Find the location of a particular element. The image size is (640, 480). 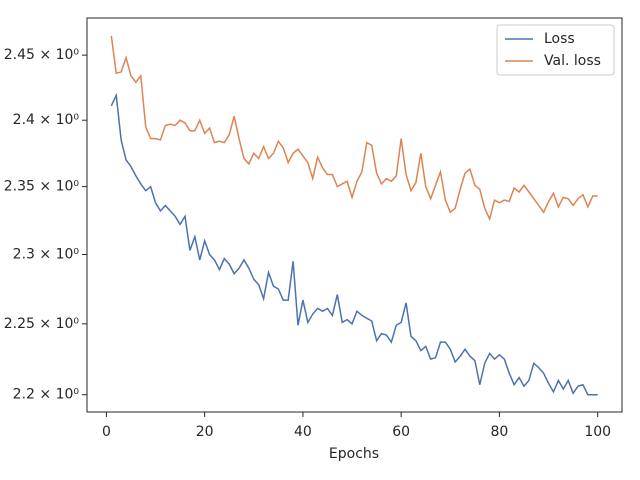

y-tick-label: 2.25 × 10⁰ is located at coordinates (42, 324).